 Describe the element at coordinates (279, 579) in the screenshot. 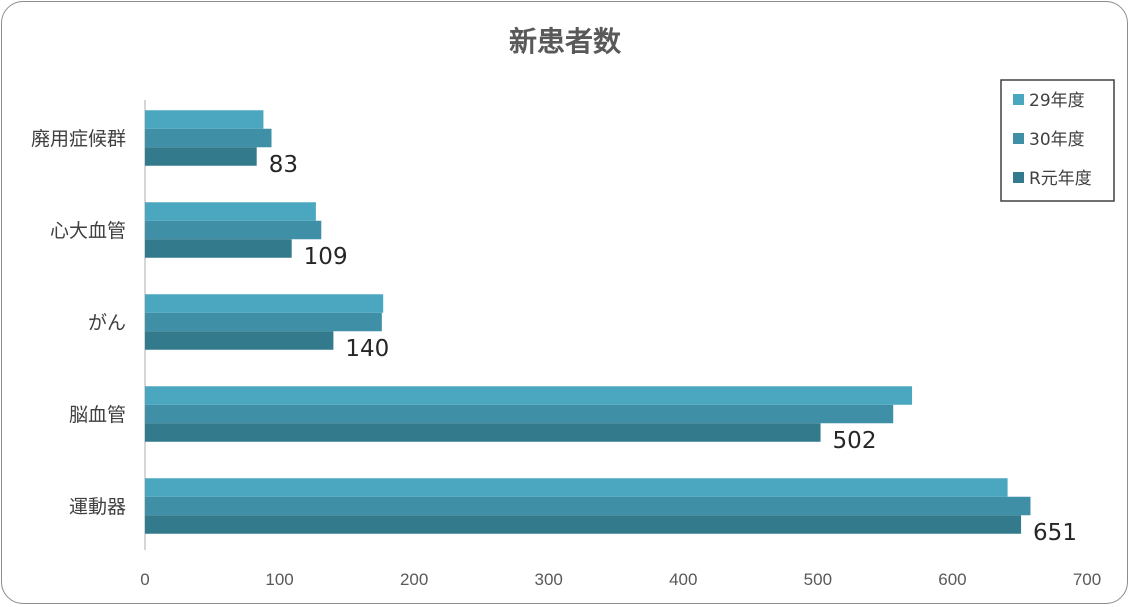

I see `x-tick-label: 100` at that location.